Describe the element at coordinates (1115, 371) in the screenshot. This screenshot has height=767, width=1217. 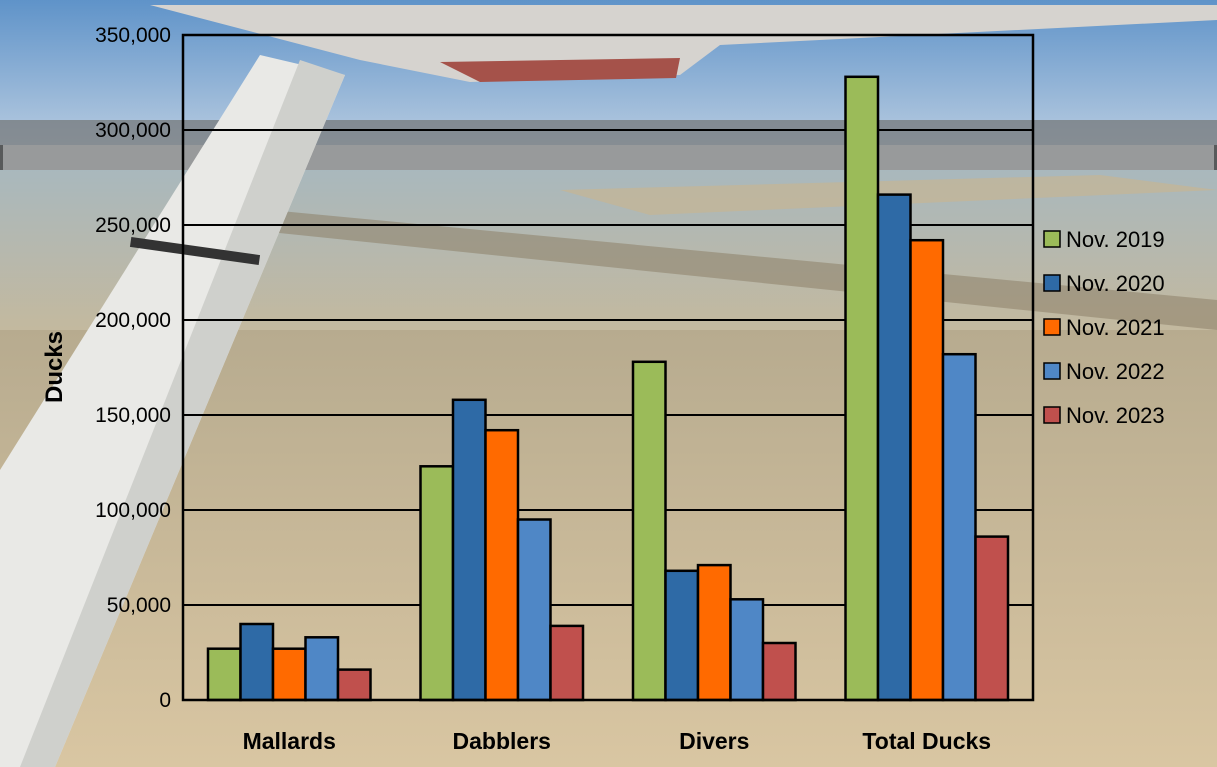
I see `legend-label: Nov. 2022` at that location.